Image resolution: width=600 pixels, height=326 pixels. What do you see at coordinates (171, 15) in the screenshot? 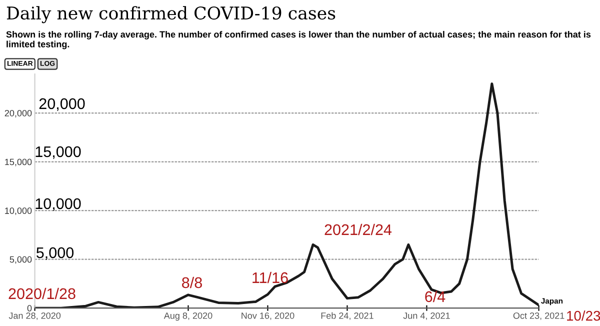
I see `chart-title: Daily new confirmed COVID-19 cases` at bounding box center [171, 15].